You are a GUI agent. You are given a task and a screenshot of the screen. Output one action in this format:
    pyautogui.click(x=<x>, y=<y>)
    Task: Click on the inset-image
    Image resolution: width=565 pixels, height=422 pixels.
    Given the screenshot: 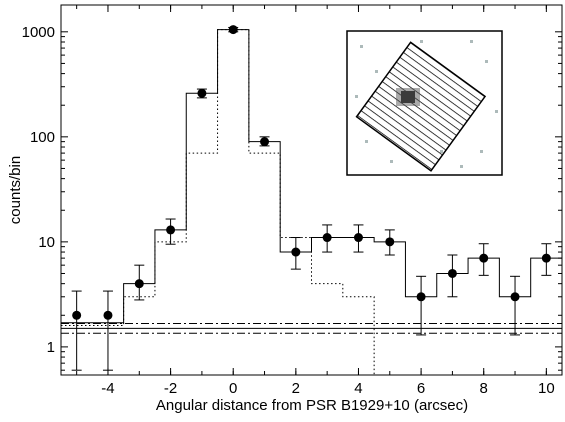 What is the action you would take?
    pyautogui.click(x=424, y=103)
    